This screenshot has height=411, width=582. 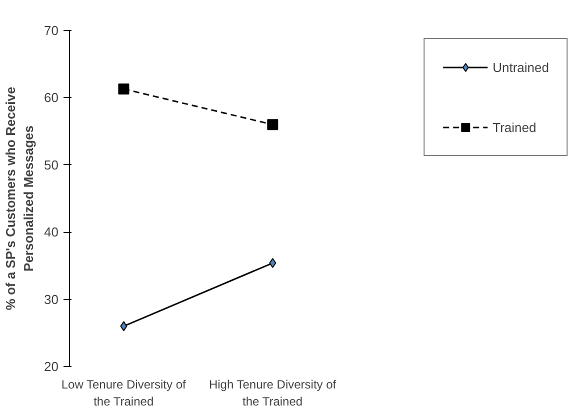 I want to click on y-tick-label: 40, so click(x=51, y=232).